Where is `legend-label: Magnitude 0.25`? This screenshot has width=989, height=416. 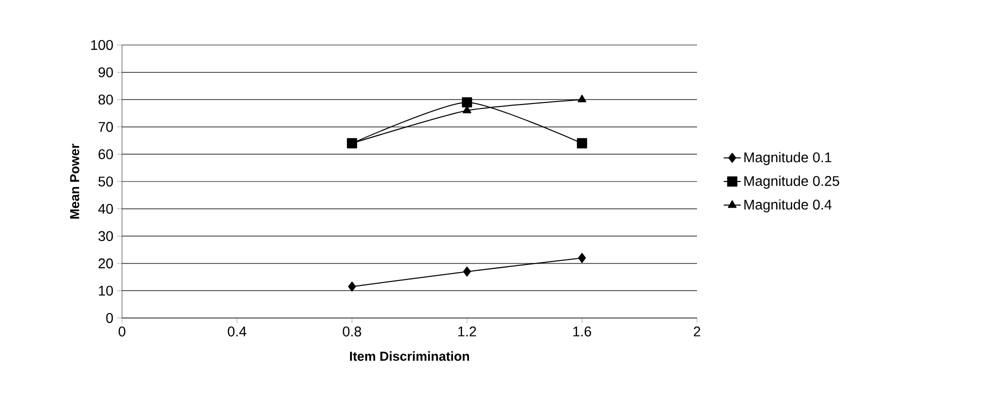 legend-label: Magnitude 0.25 is located at coordinates (792, 182).